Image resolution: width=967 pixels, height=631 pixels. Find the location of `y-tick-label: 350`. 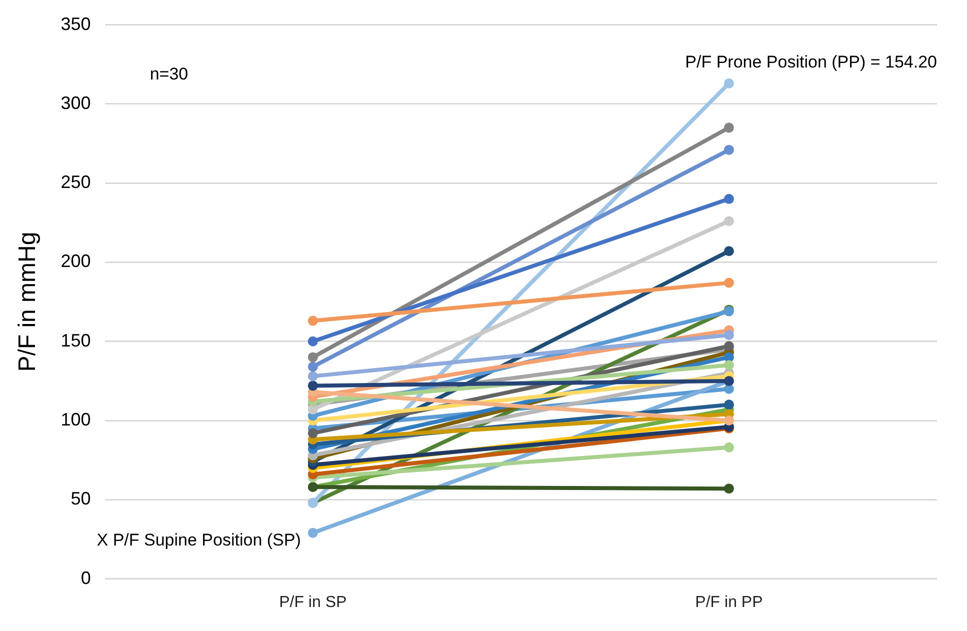

y-tick-label: 350 is located at coordinates (75, 24).